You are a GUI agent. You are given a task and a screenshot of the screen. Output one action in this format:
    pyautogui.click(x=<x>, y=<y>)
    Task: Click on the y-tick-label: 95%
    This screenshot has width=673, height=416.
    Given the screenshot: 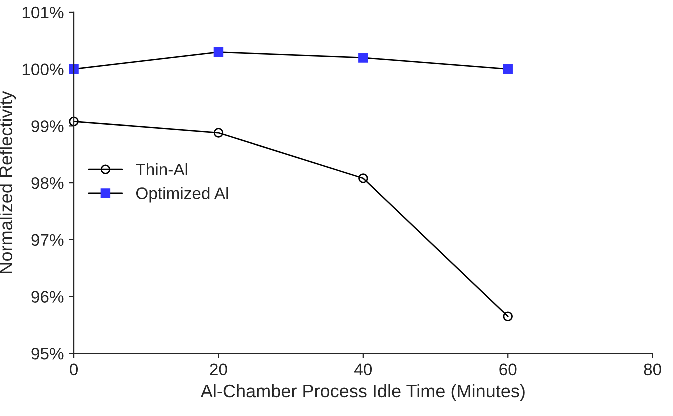 What is the action you would take?
    pyautogui.click(x=48, y=354)
    